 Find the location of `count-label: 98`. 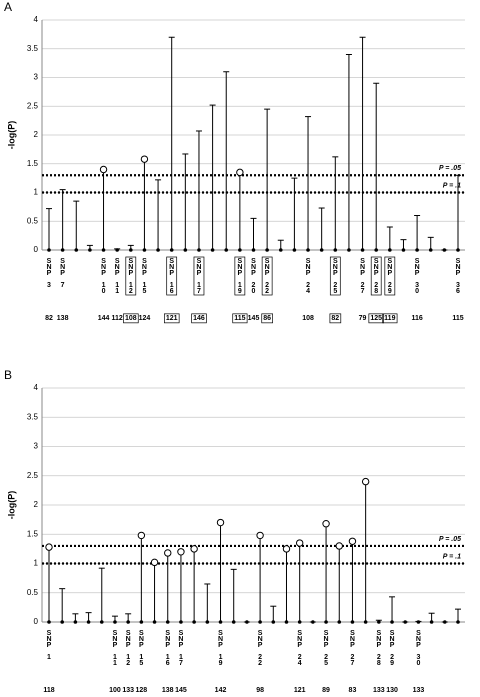

count-label: 98 is located at coordinates (260, 690).